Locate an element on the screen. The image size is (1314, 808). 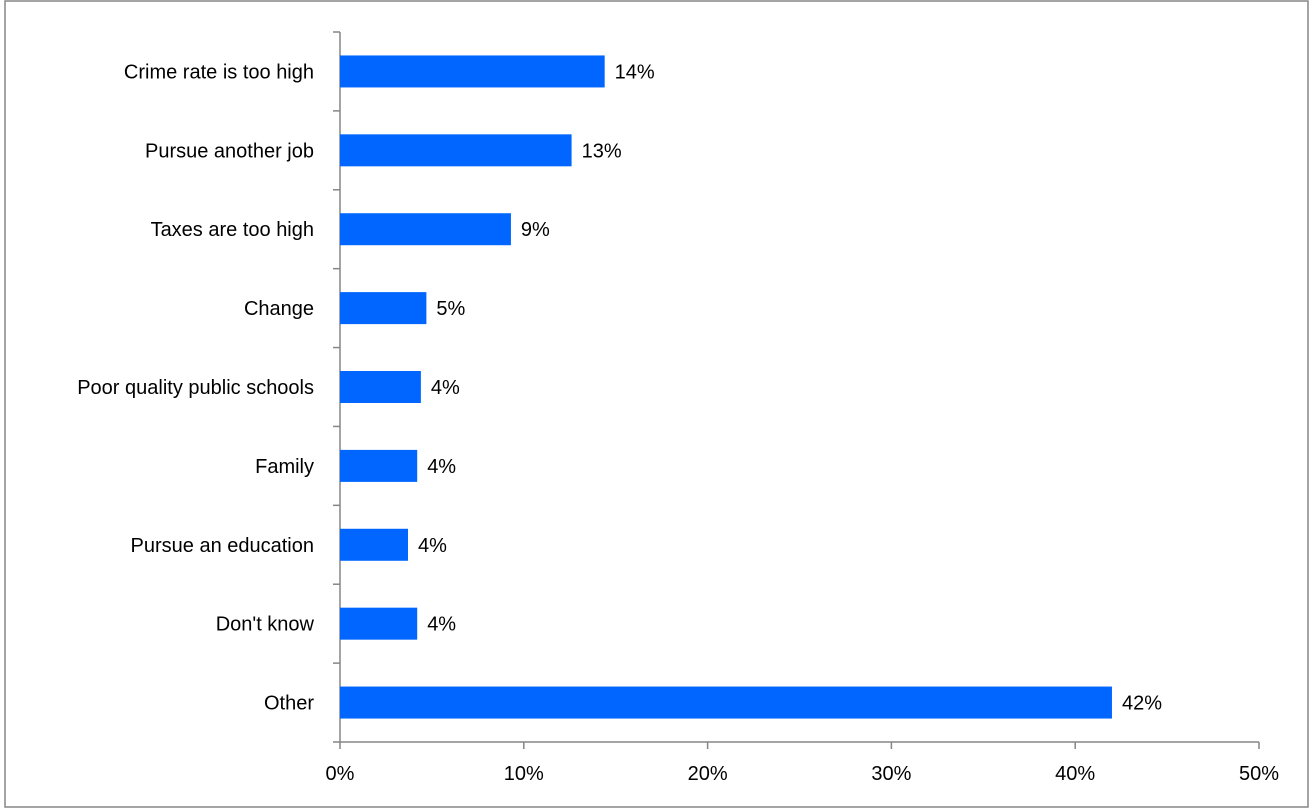
x-tick-label: 50% is located at coordinates (1259, 774).